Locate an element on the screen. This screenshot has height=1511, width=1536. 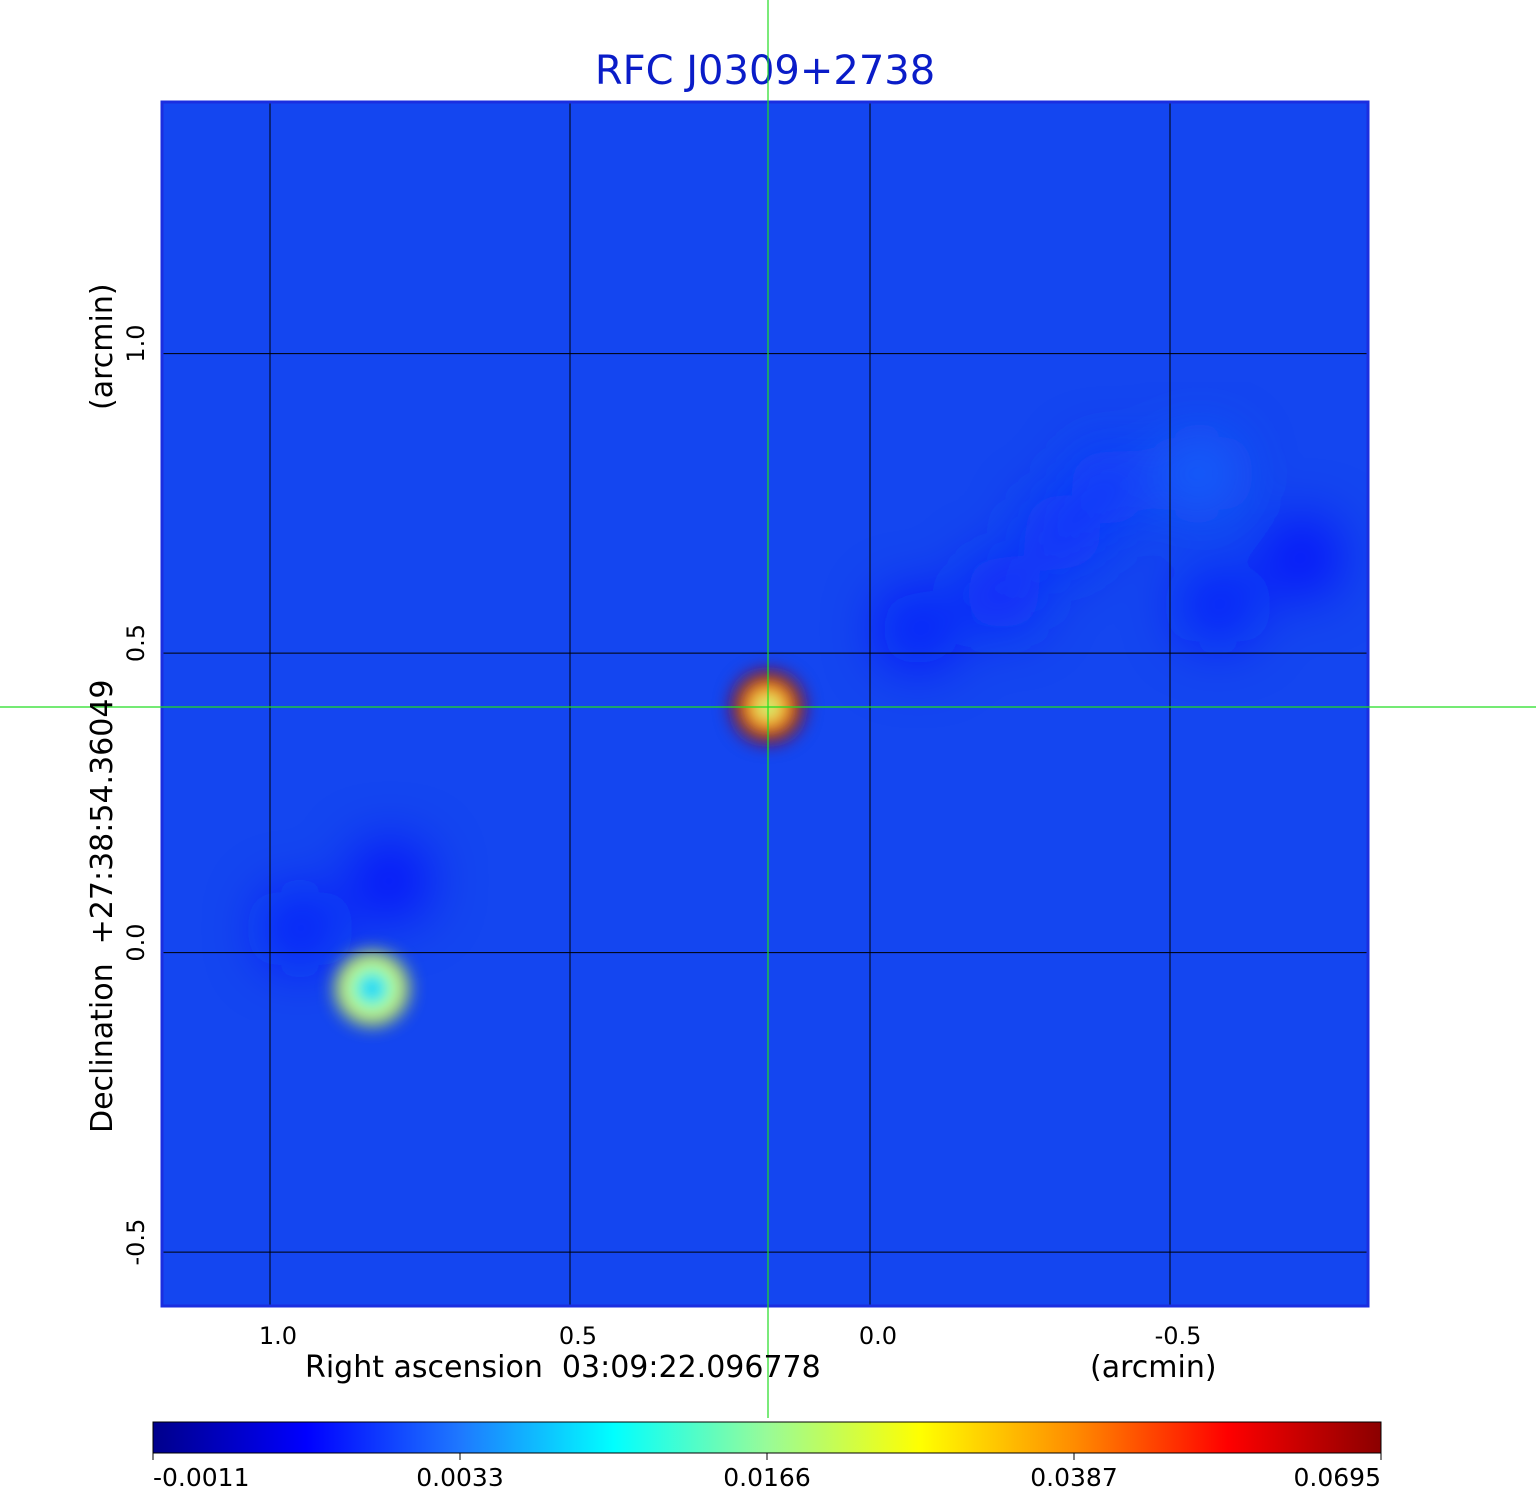
chart-title: RFC J0309+2738 is located at coordinates (765, 71).